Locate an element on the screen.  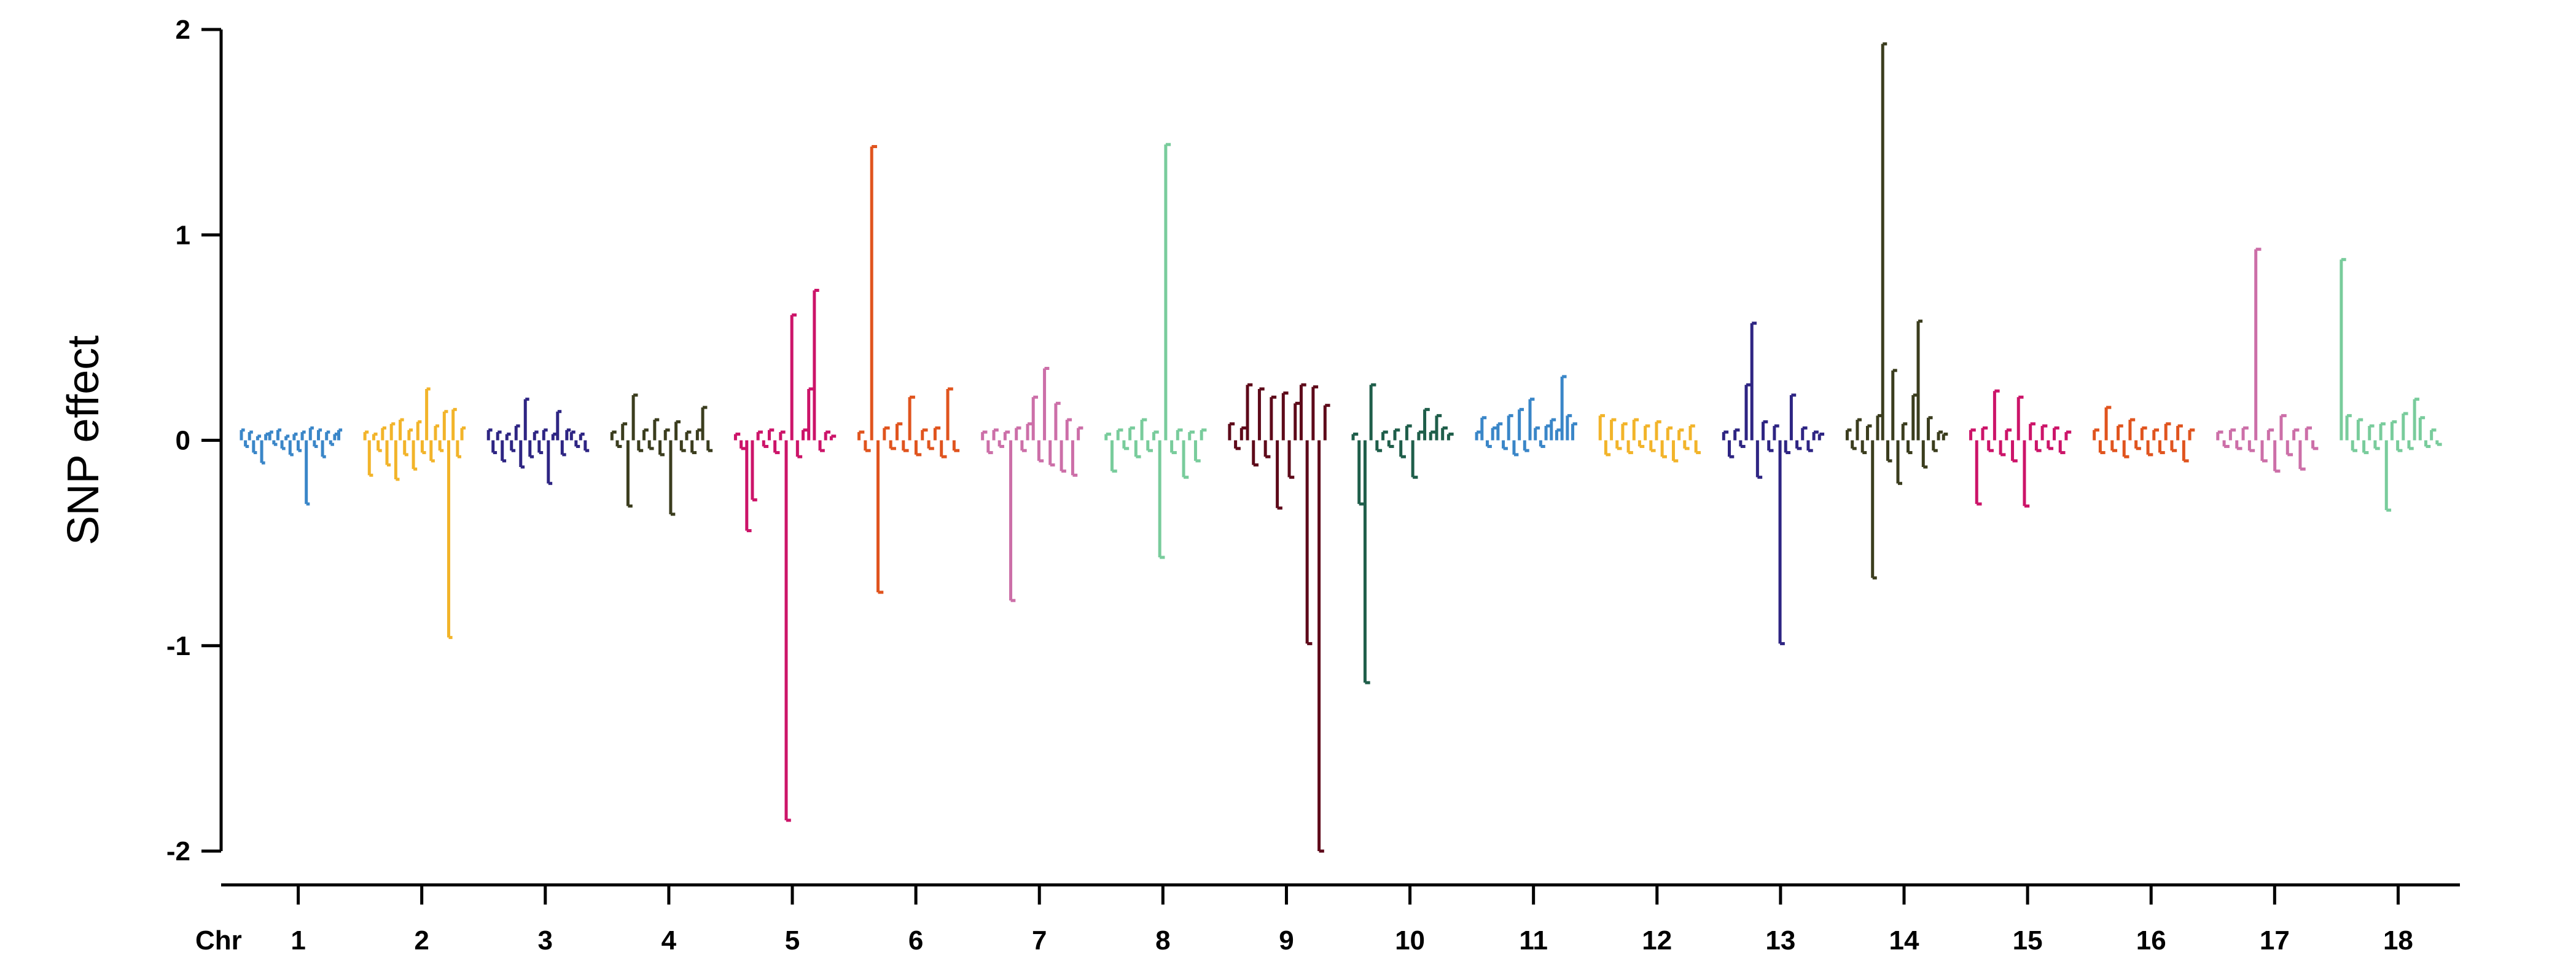
x-tick-label: 7 is located at coordinates (1039, 940).